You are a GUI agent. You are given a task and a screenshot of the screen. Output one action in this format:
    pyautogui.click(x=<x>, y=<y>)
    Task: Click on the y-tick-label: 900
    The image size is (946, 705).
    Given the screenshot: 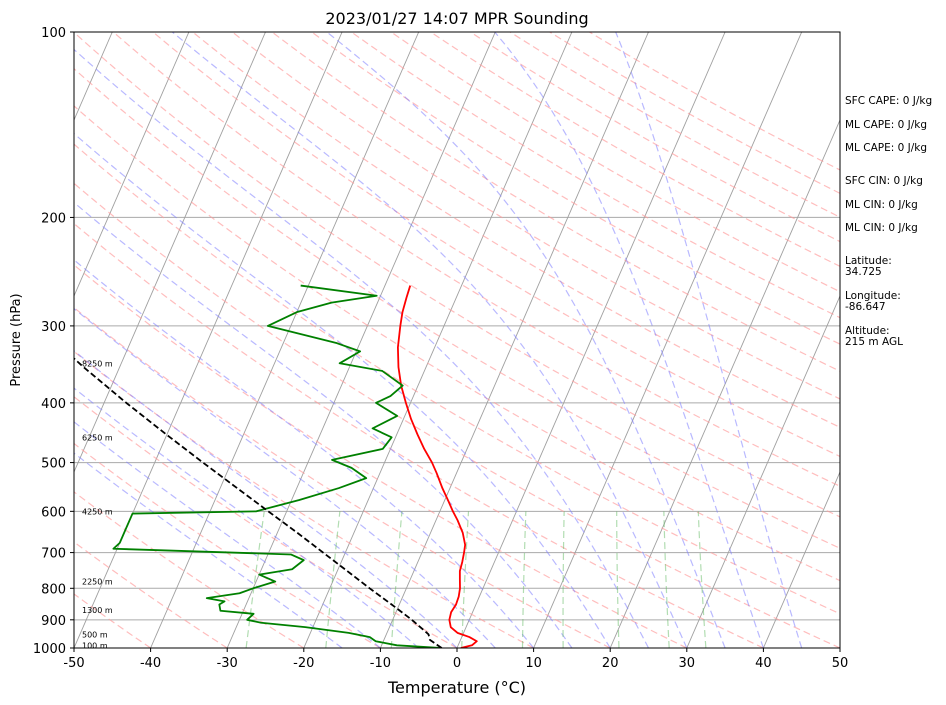 What is the action you would take?
    pyautogui.click(x=53, y=621)
    